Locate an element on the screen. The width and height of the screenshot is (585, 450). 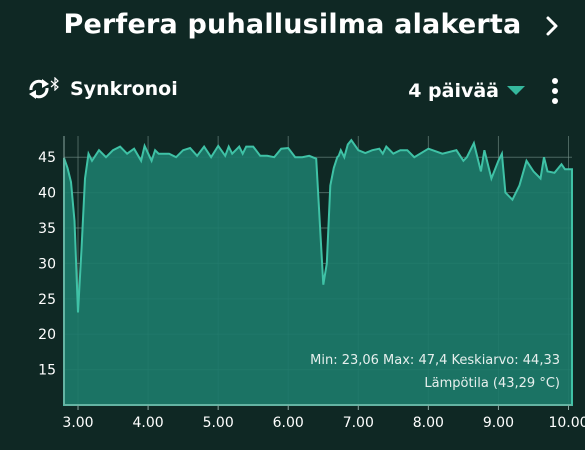
x-tick-label: 5.00 is located at coordinates (218, 423).